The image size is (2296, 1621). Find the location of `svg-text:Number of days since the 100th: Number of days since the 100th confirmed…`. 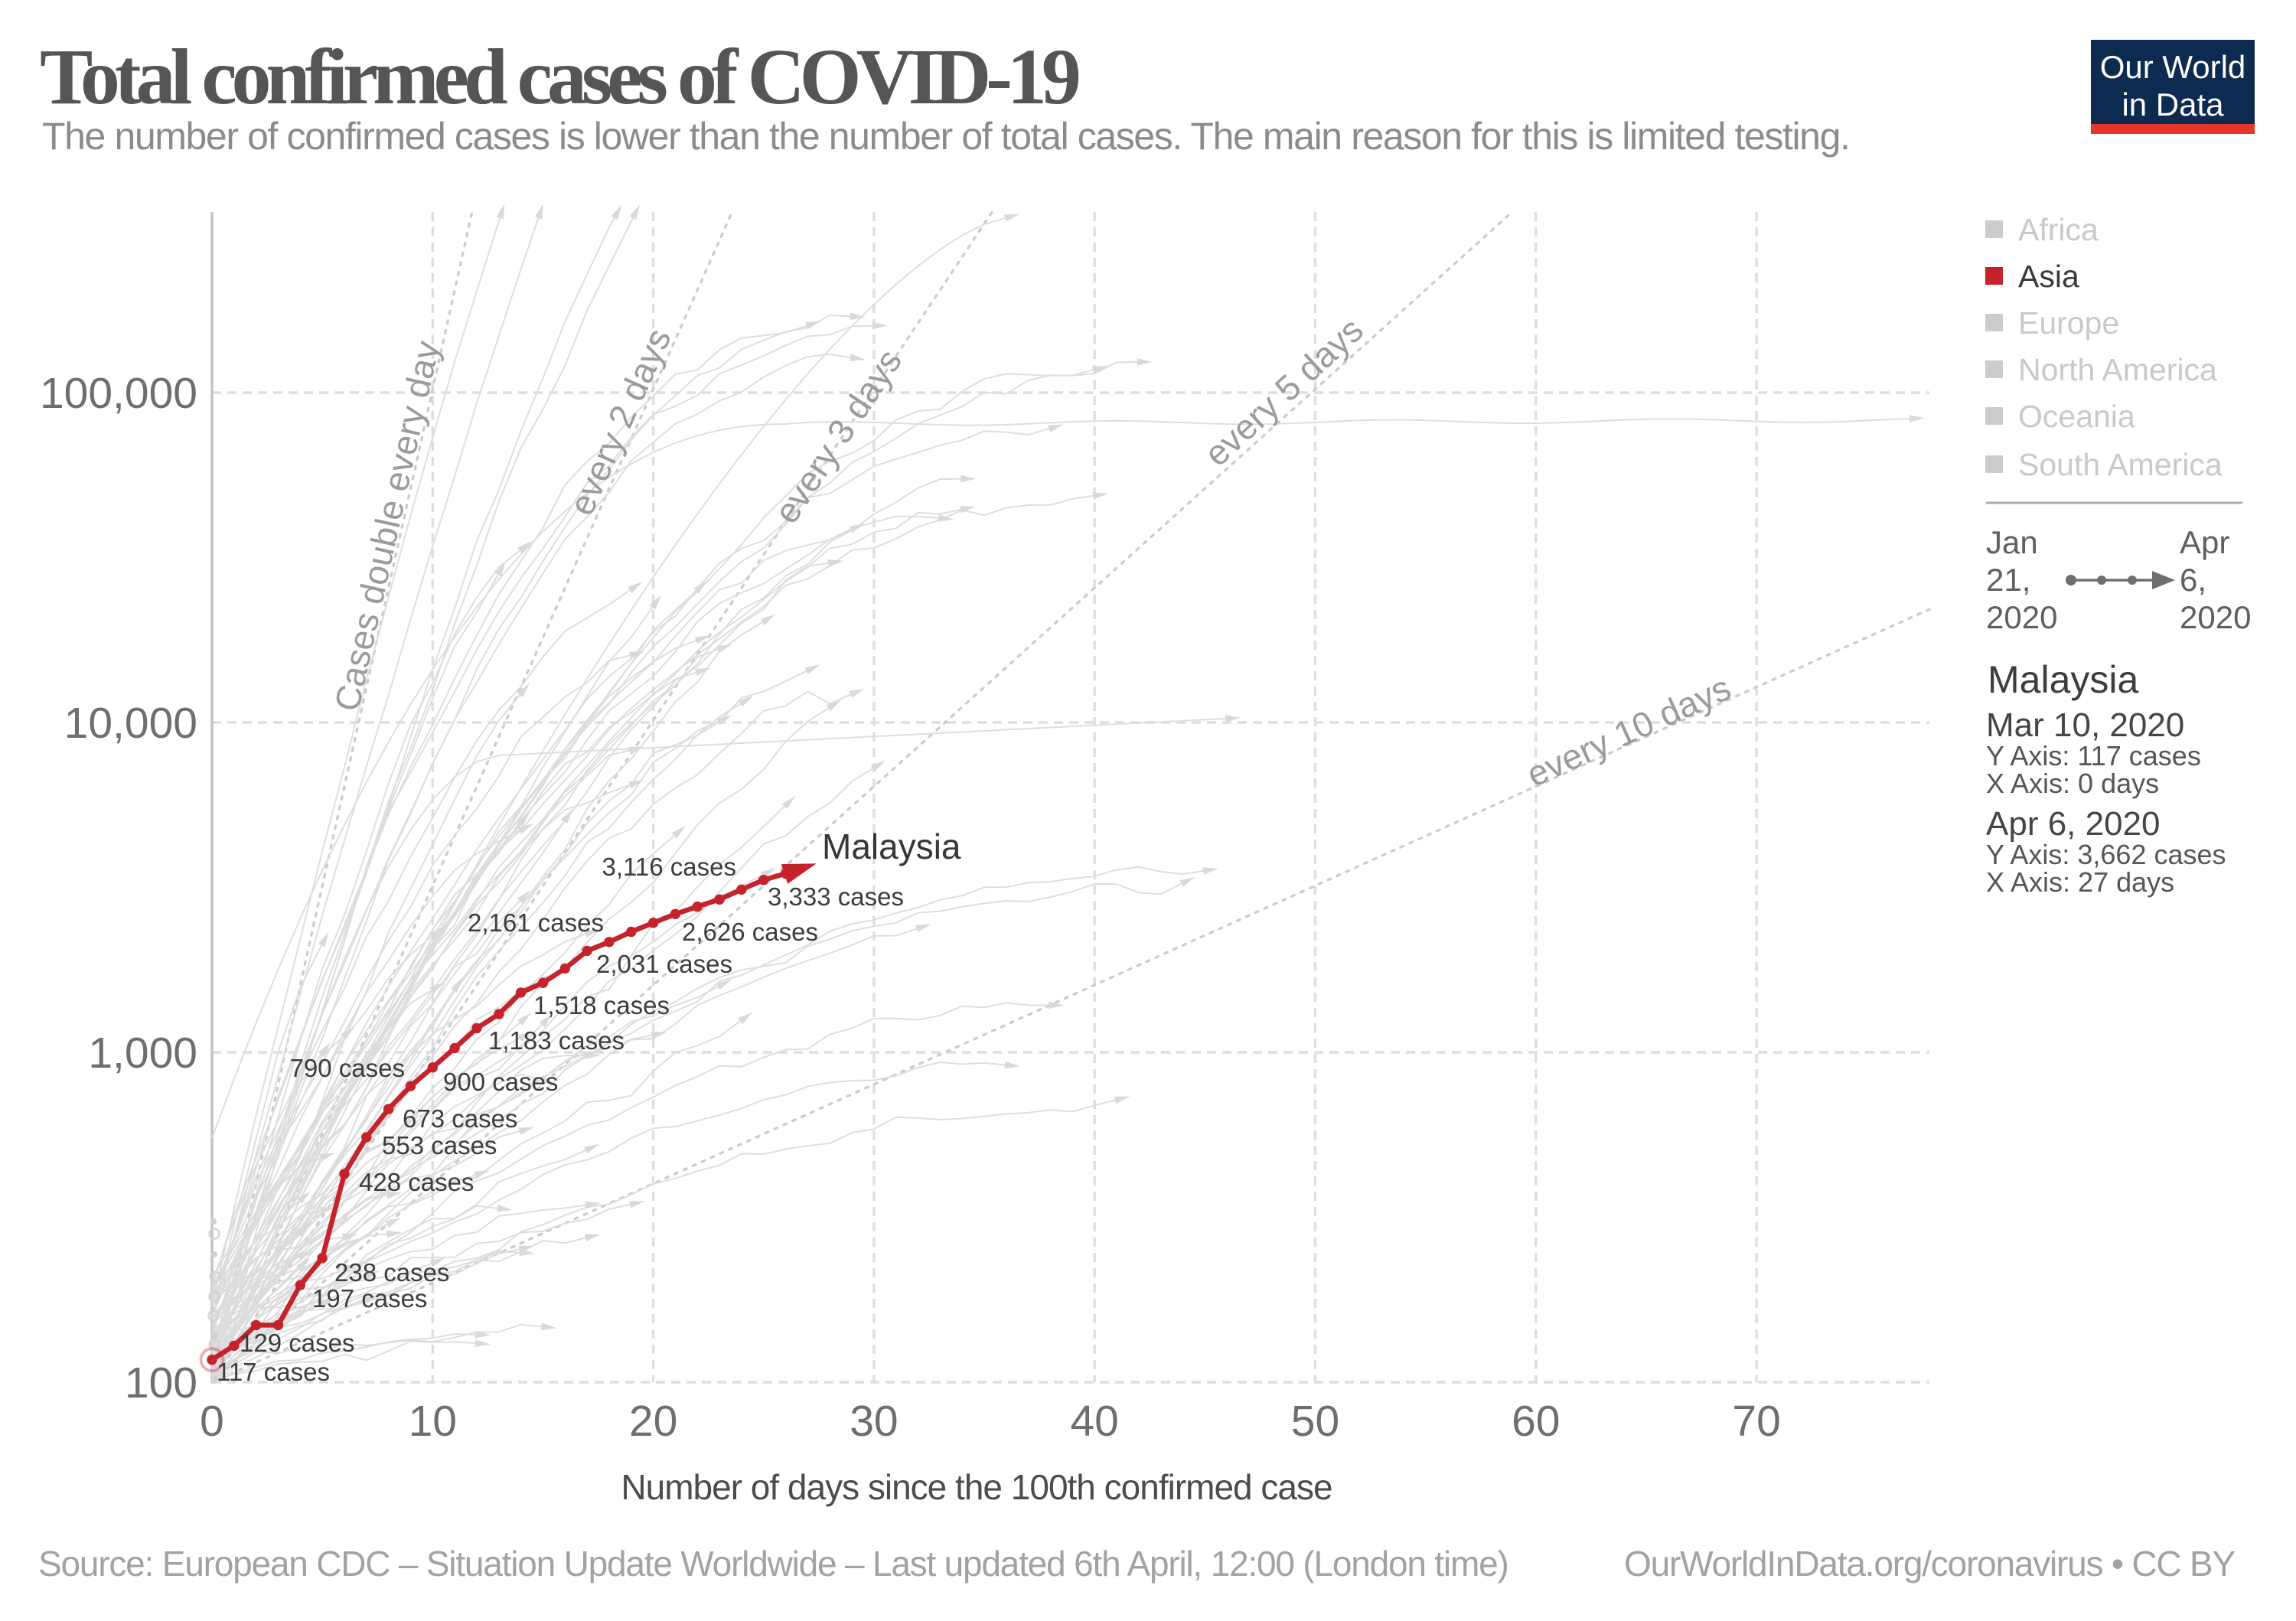

svg-text:Number of days since the 100th: Number of days since the 100th confirmed… is located at coordinates (976, 1487).